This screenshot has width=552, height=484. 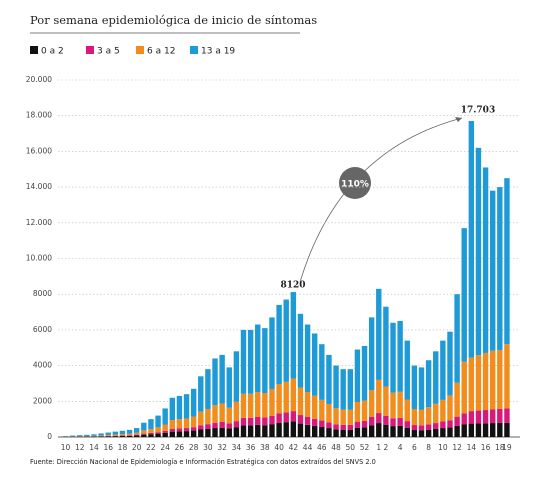 What do you see at coordinates (414, 447) in the screenshot?
I see `x-tick-label: 6` at bounding box center [414, 447].